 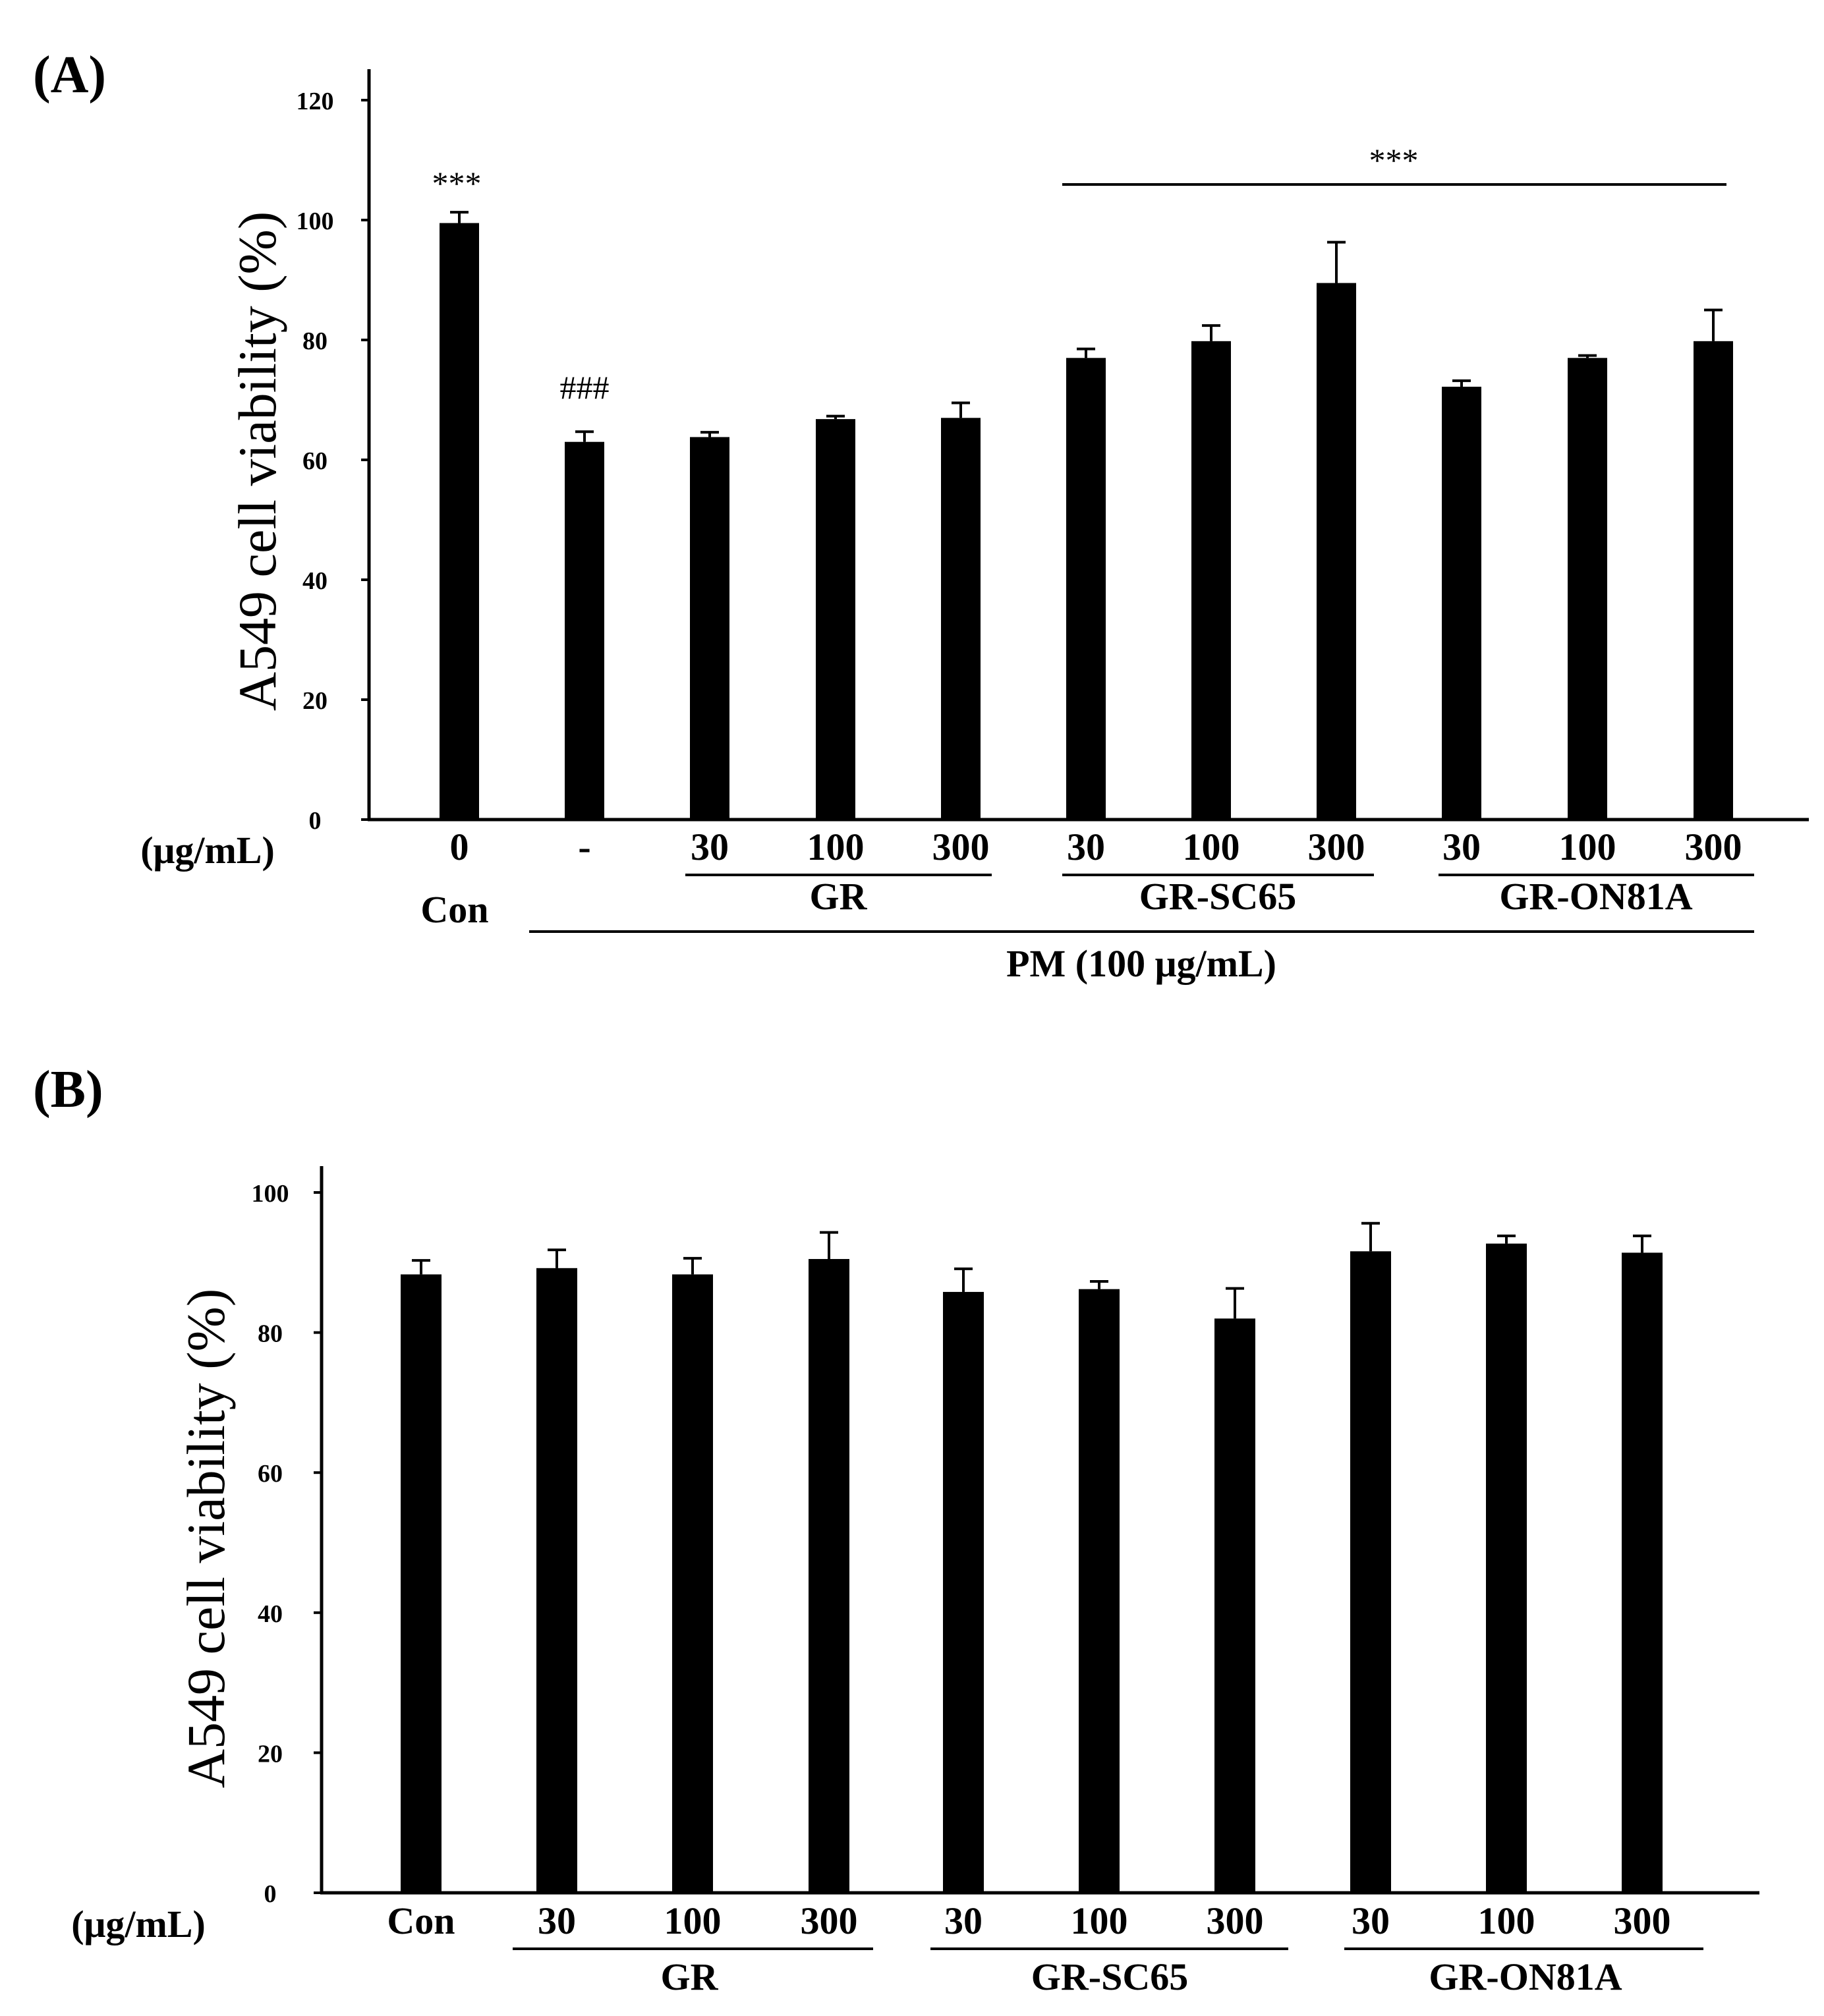 I want to click on a-y-tick-label: 40, so click(x=315, y=581).